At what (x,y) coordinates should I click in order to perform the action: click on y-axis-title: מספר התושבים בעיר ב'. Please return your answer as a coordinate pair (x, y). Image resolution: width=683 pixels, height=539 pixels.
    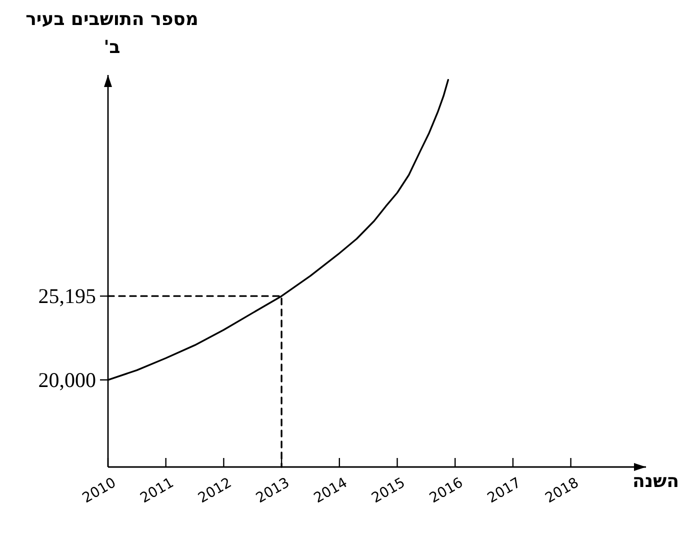
    Looking at the image, I should click on (112, 34).